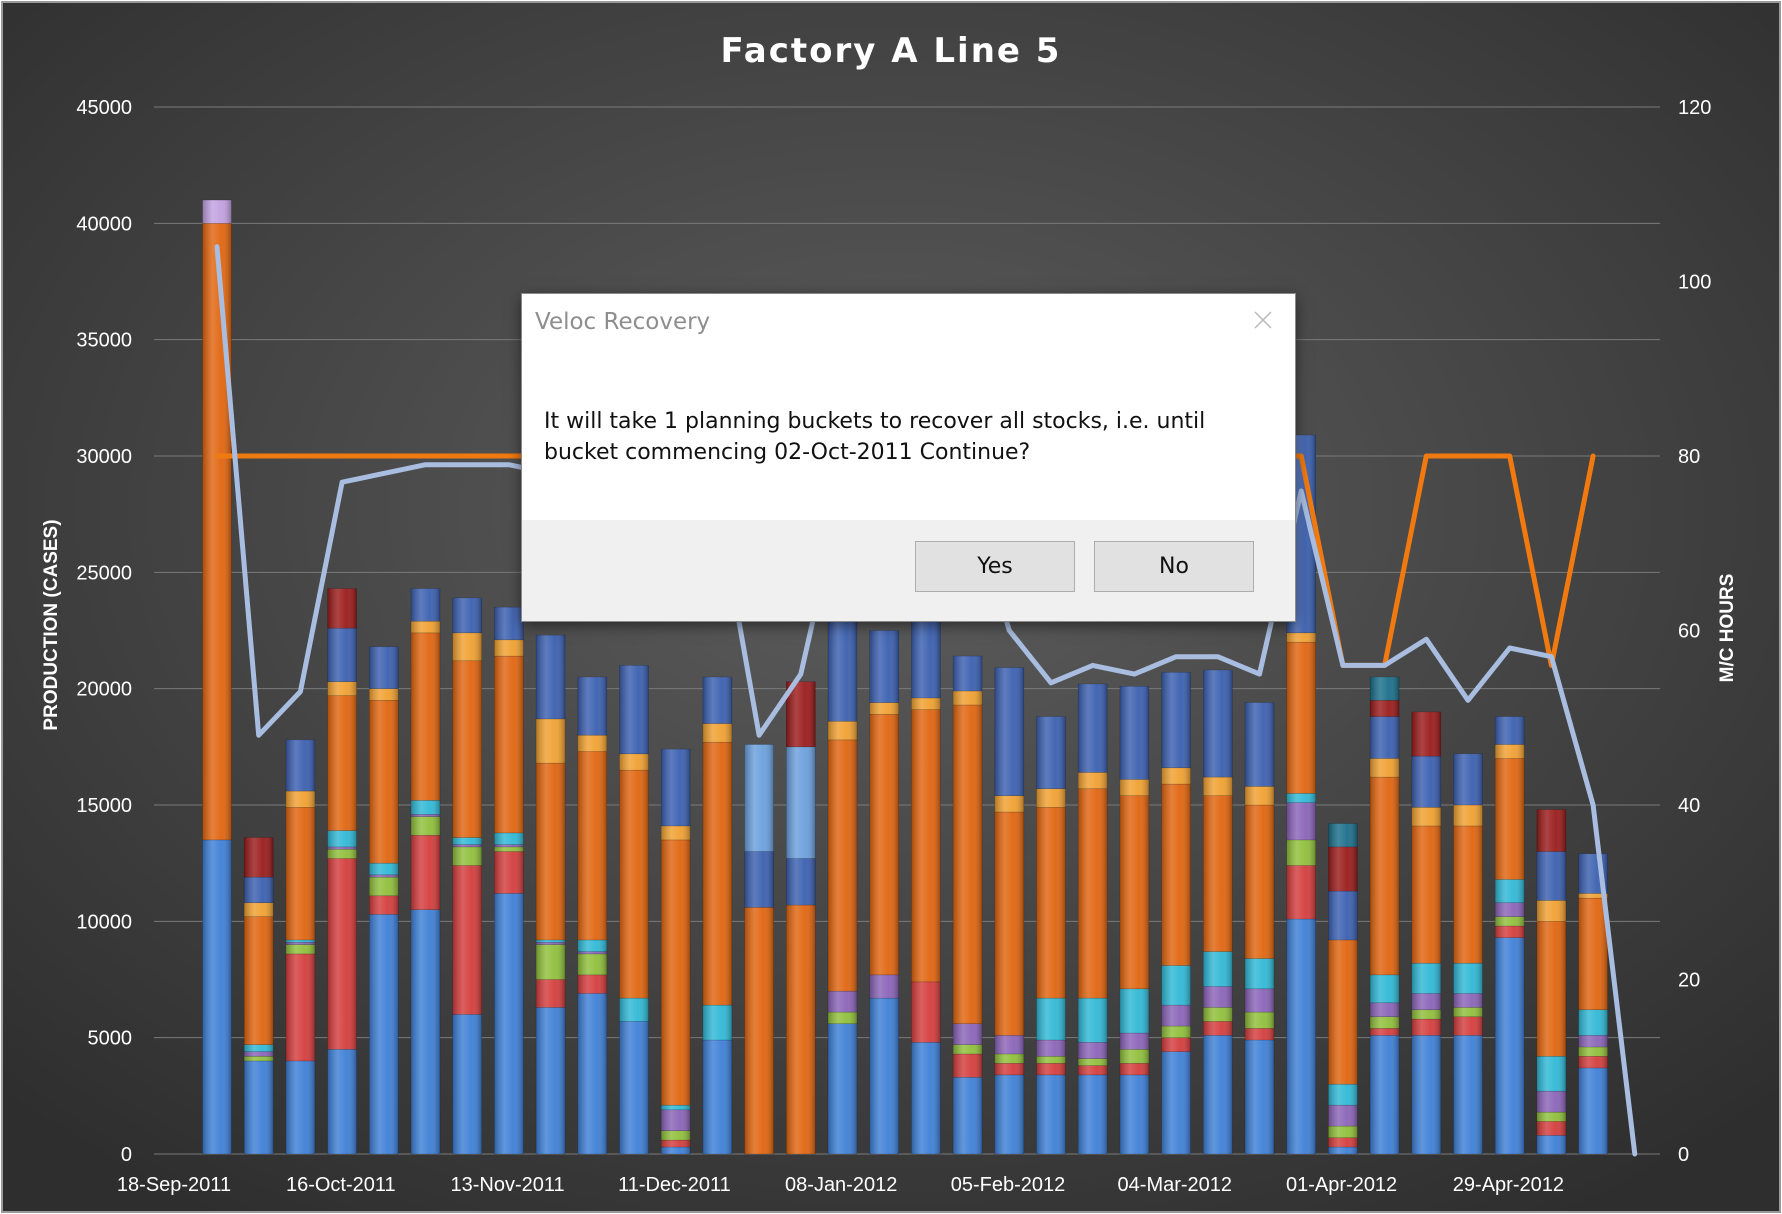 The height and width of the screenshot is (1214, 1782). I want to click on ytick-label: 20000, so click(104, 690).